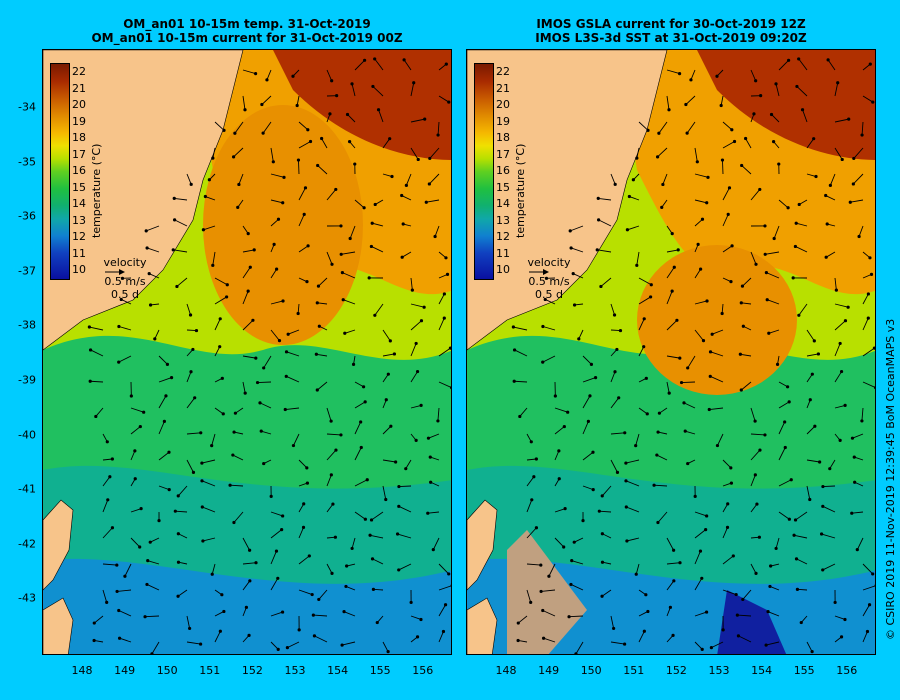  I want to click on colorbar-tick-label: 12, so click(503, 237).